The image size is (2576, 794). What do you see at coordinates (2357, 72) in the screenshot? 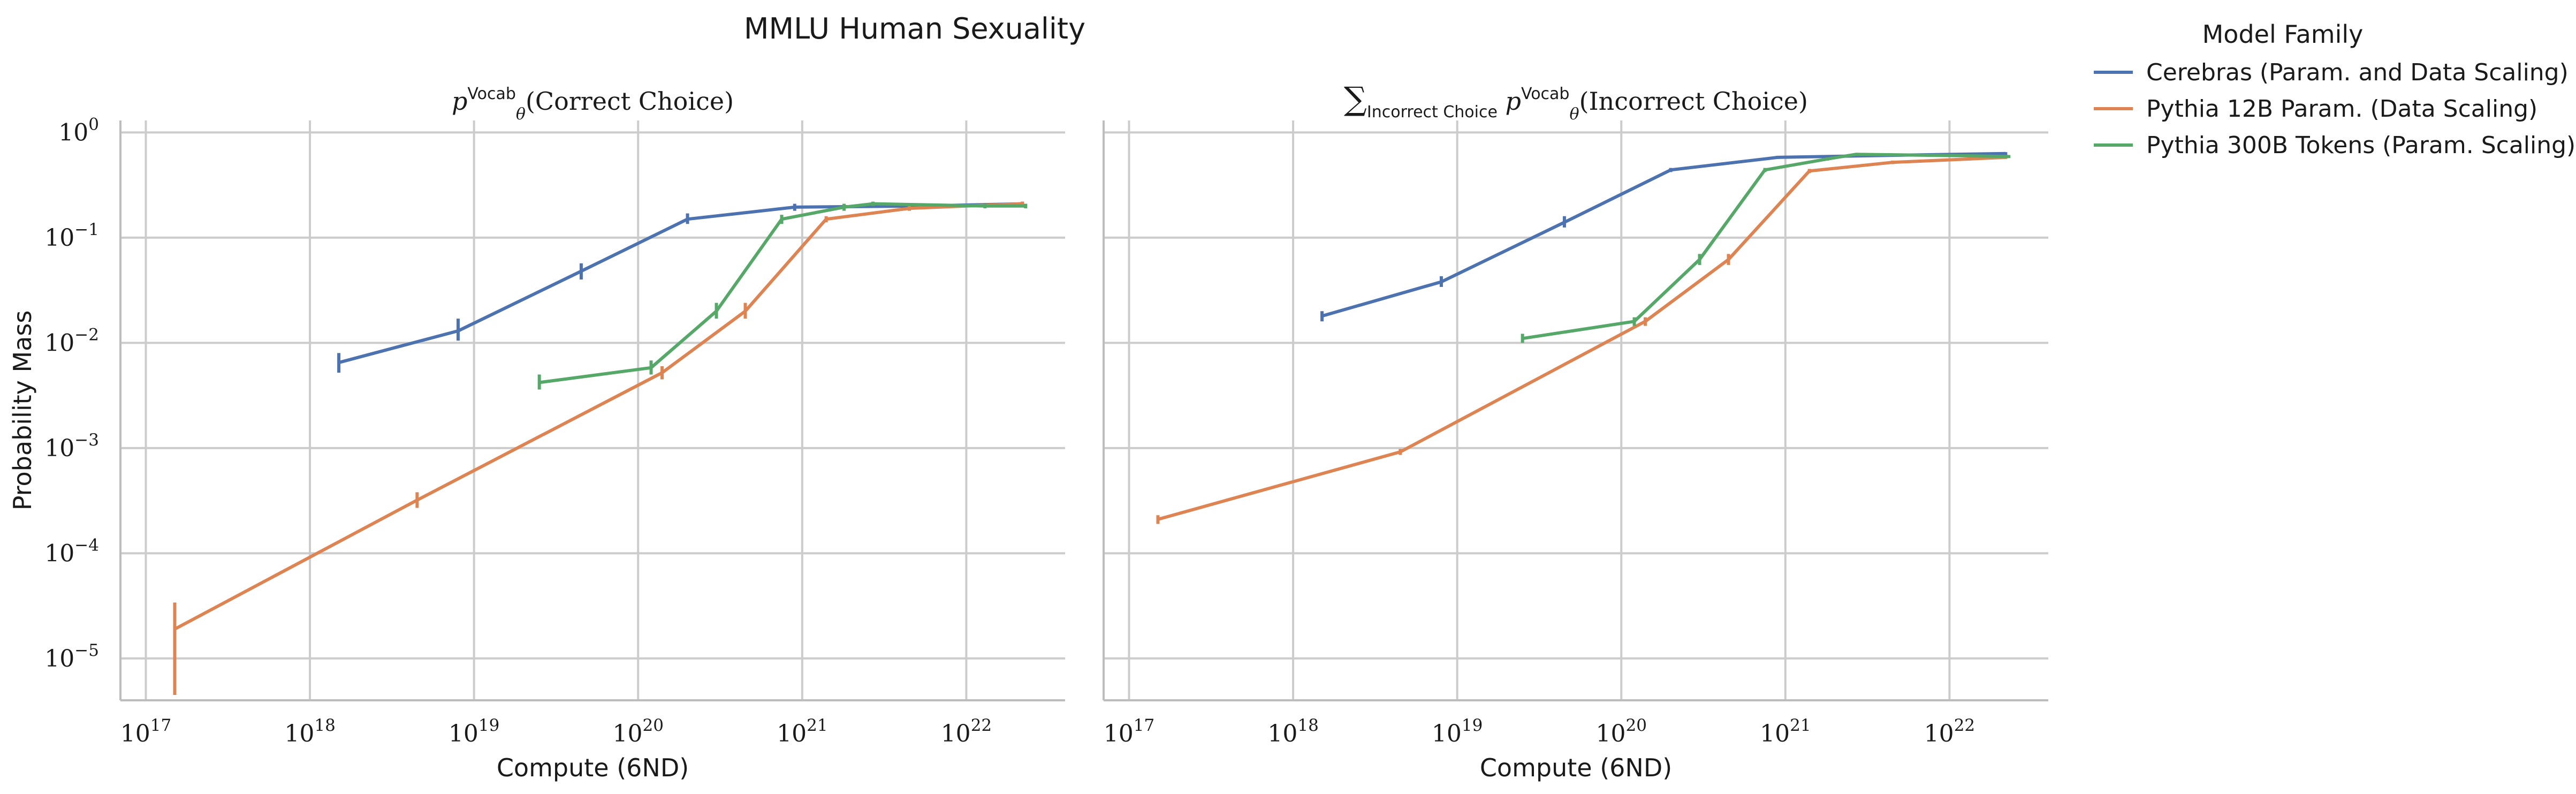
I see `legend-label: Cerebras (Param. and Data Scaling)` at bounding box center [2357, 72].